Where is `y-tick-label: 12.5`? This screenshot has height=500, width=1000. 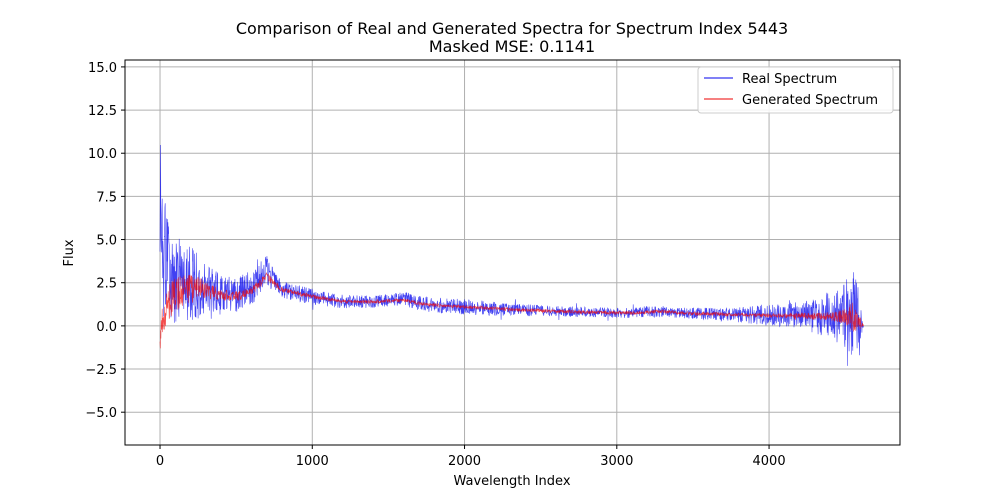 y-tick-label: 12.5 is located at coordinates (102, 111).